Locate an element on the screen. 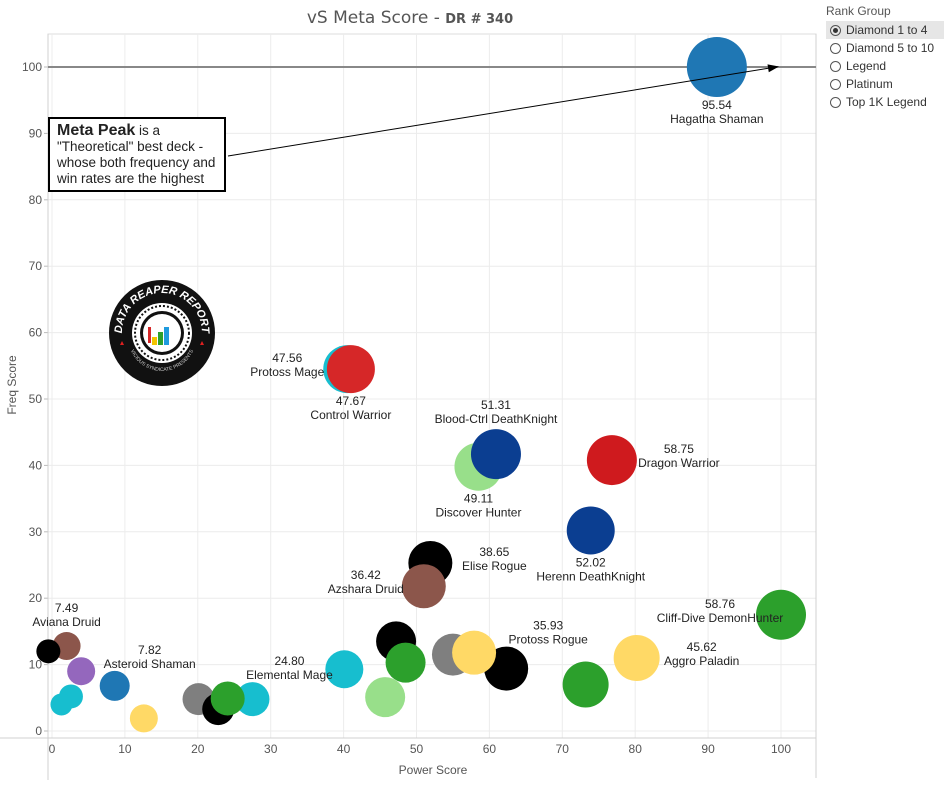 Image resolution: width=944 pixels, height=788 pixels. point-name-label: Herenn DeathKnight is located at coordinates (590, 576).